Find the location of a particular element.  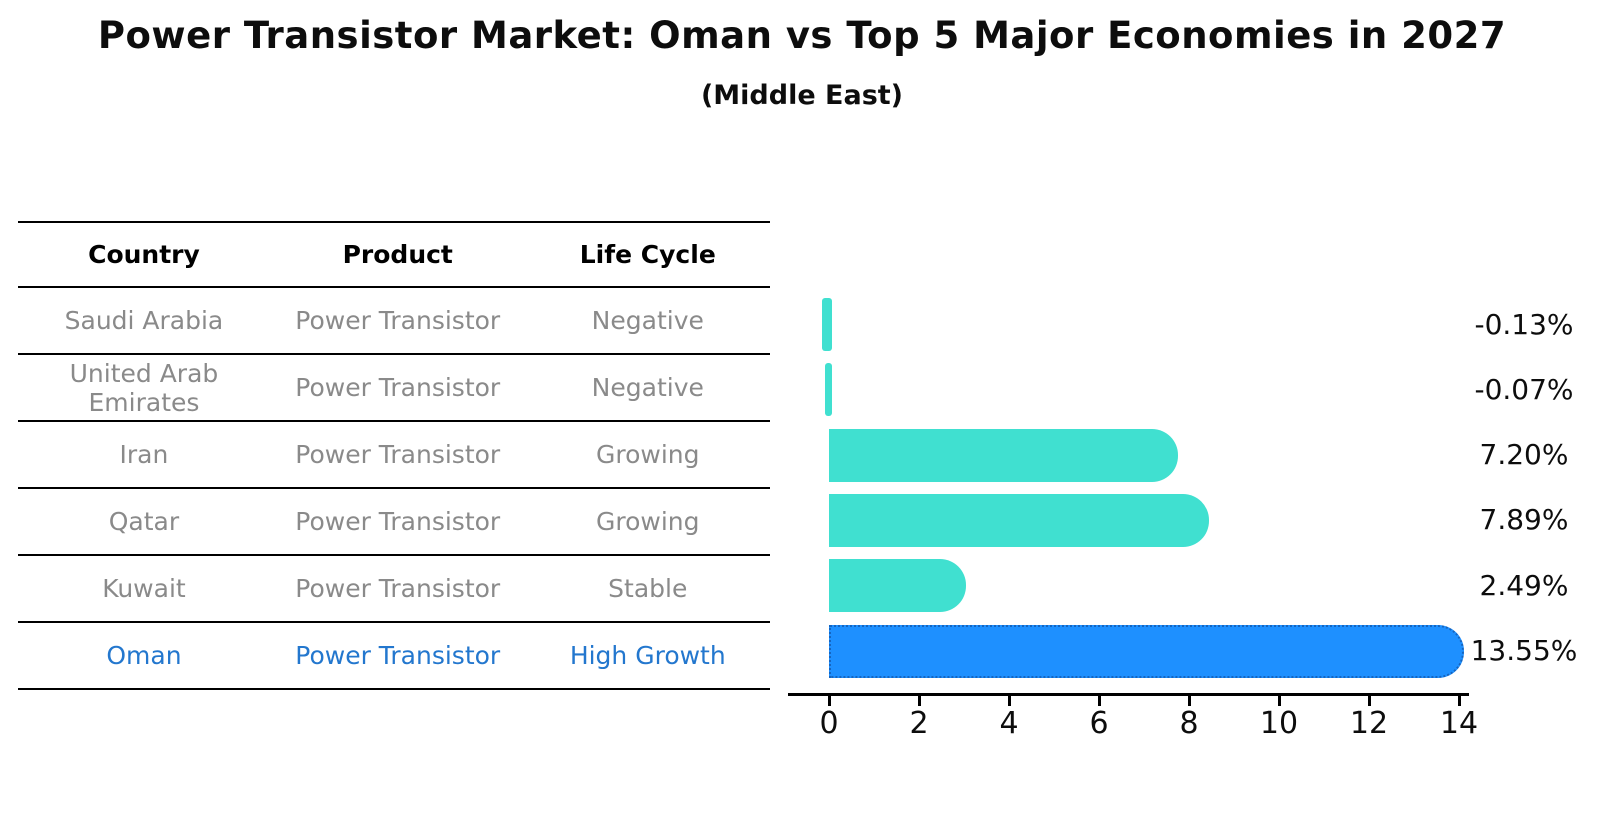

col-header-lifecycle: Life Cycle is located at coordinates (647, 254).